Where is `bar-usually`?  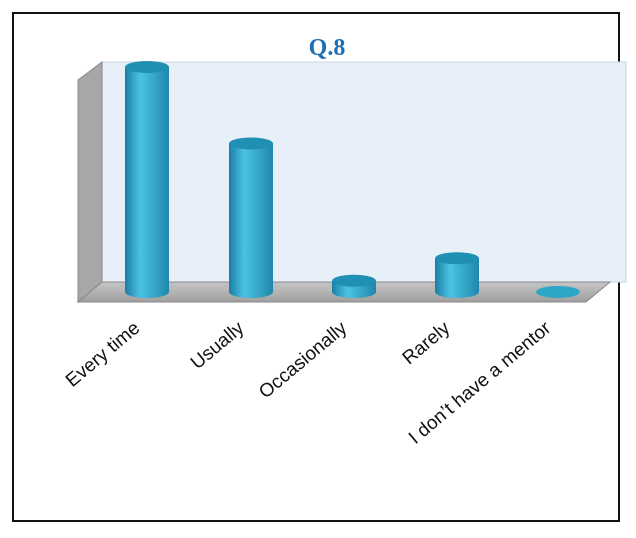 bar-usually is located at coordinates (251, 217).